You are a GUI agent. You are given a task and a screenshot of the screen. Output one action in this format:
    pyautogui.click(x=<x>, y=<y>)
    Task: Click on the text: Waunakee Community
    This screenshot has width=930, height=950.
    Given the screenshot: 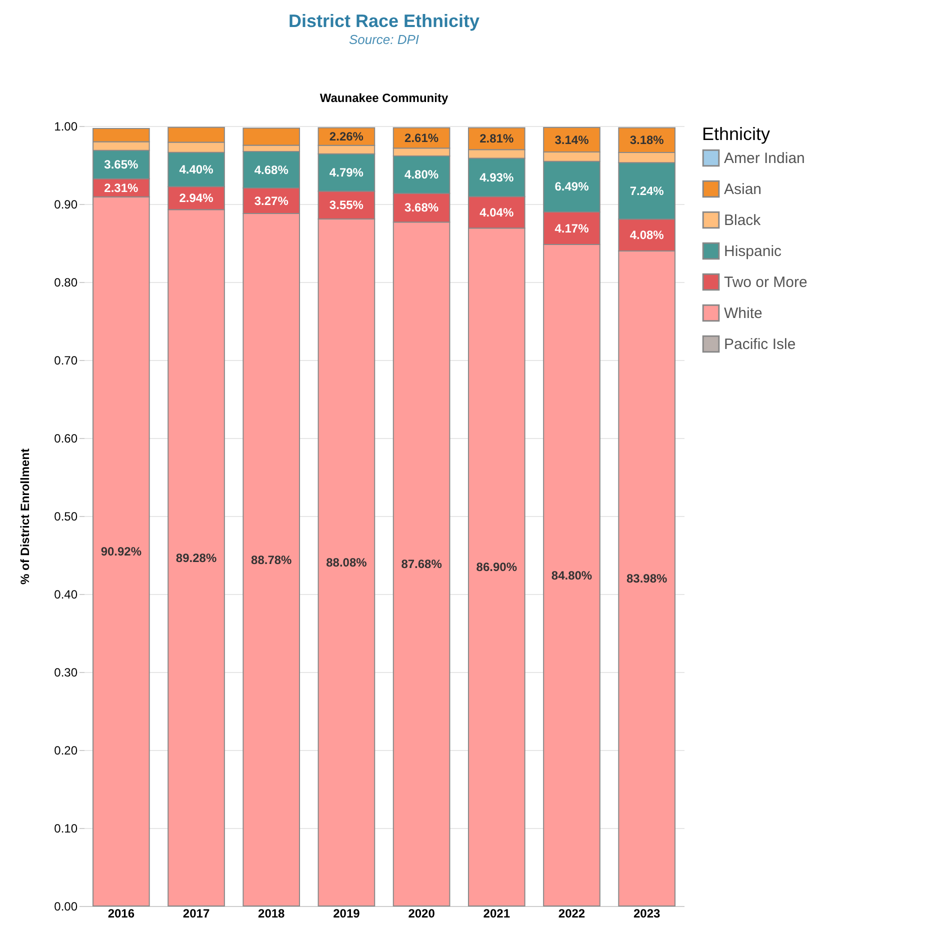 What is the action you would take?
    pyautogui.click(x=384, y=98)
    